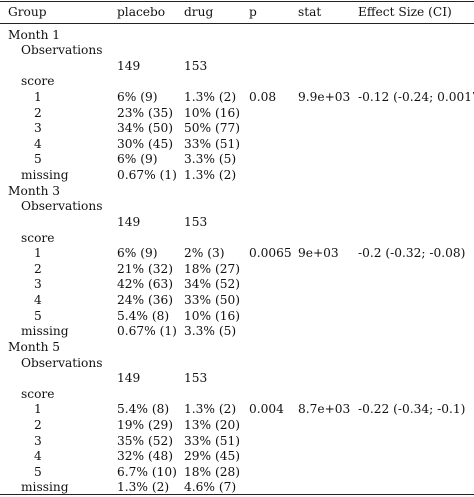  I want to click on table-row: 2 23% (35) 10% (16), so click(237, 114).